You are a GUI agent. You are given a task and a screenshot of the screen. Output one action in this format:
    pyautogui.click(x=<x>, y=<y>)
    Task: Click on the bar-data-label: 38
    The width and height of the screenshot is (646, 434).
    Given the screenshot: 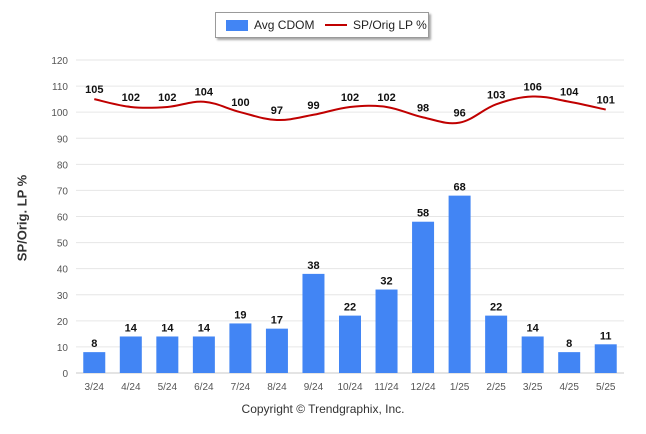 What is the action you would take?
    pyautogui.click(x=313, y=266)
    